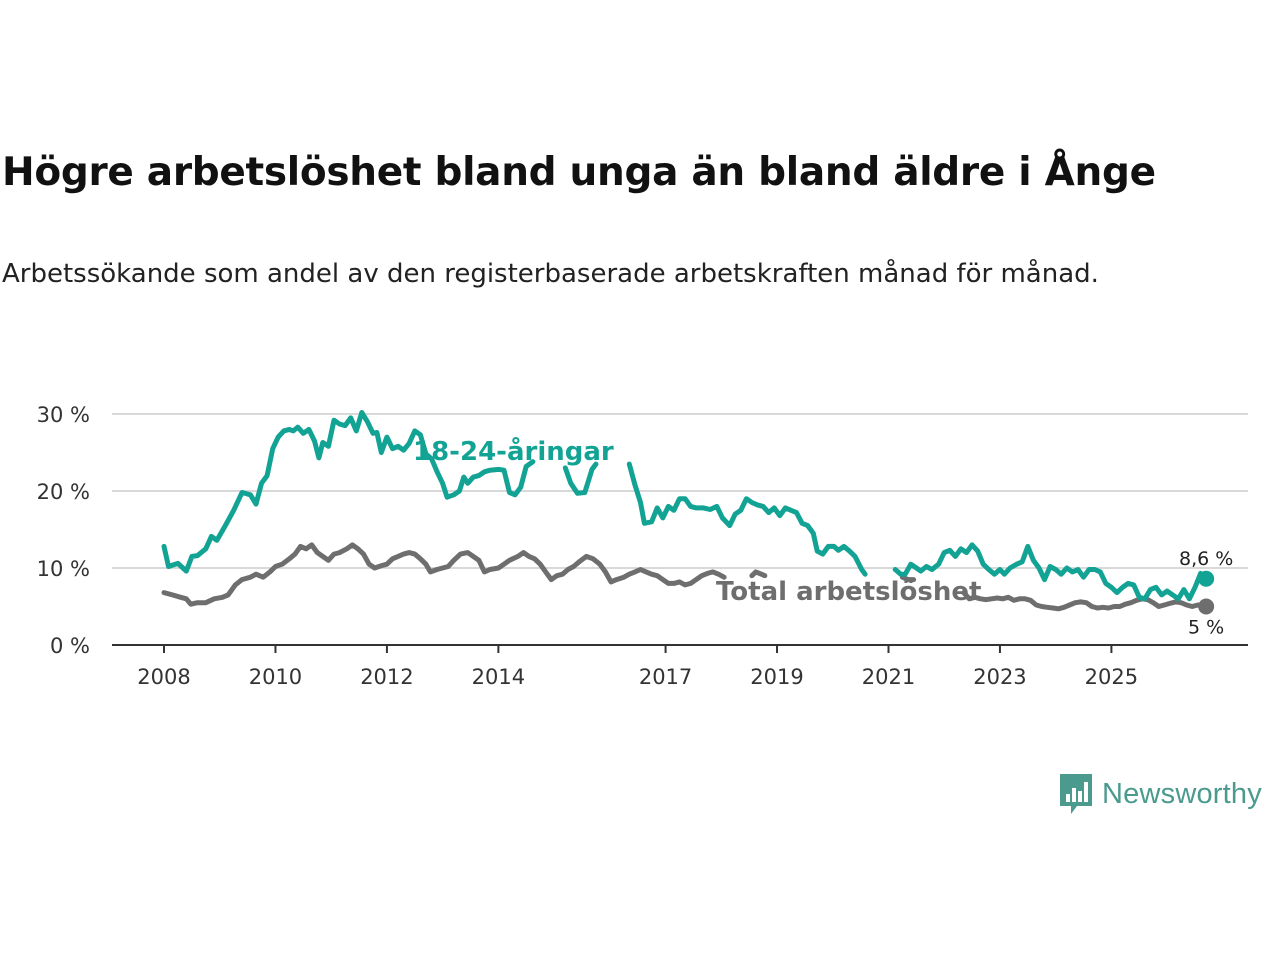 This screenshot has height=960, width=1280. Describe the element at coordinates (63, 415) in the screenshot. I see `y-tick-label: 30 %` at that location.